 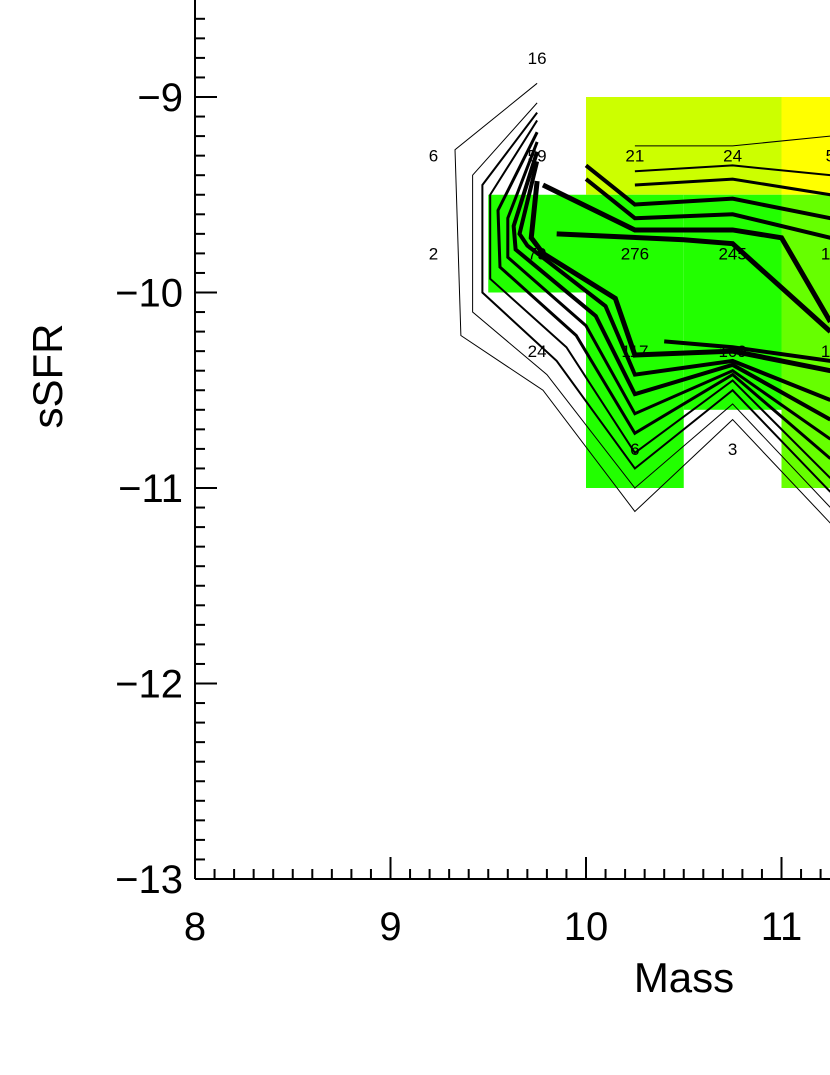 What do you see at coordinates (732, 351) in the screenshot?
I see `count-label: 109` at bounding box center [732, 351].